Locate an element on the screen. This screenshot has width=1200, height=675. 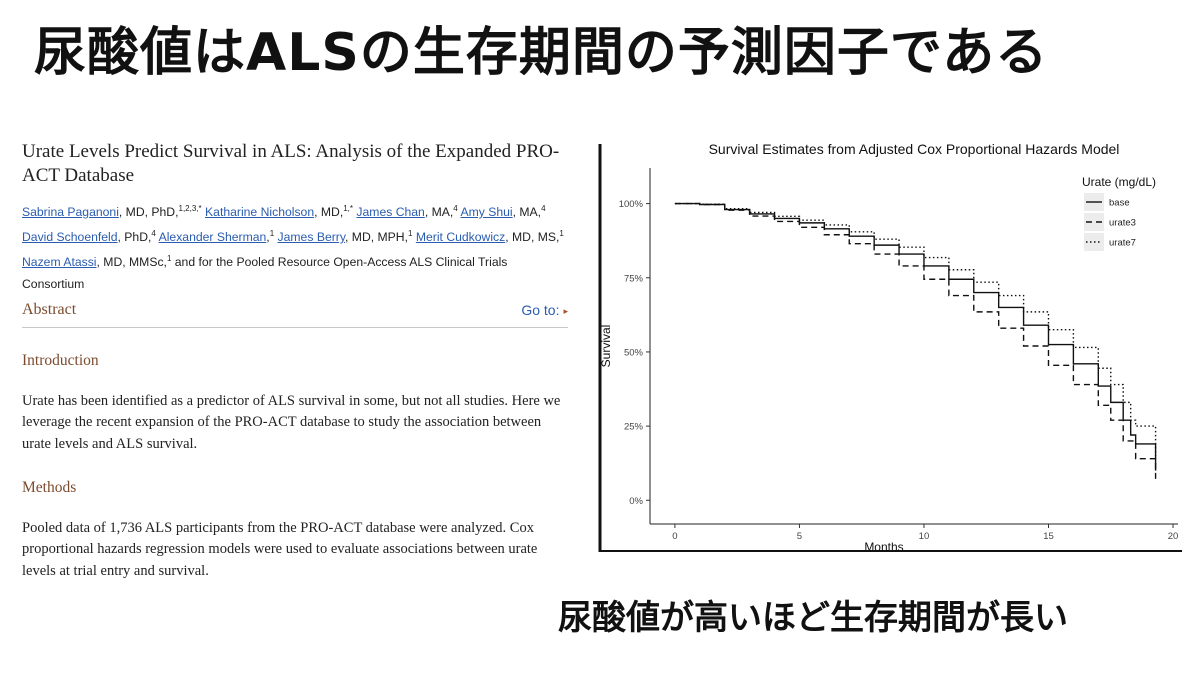
author-credentials: , MD, MMSc, is located at coordinates (131, 262).